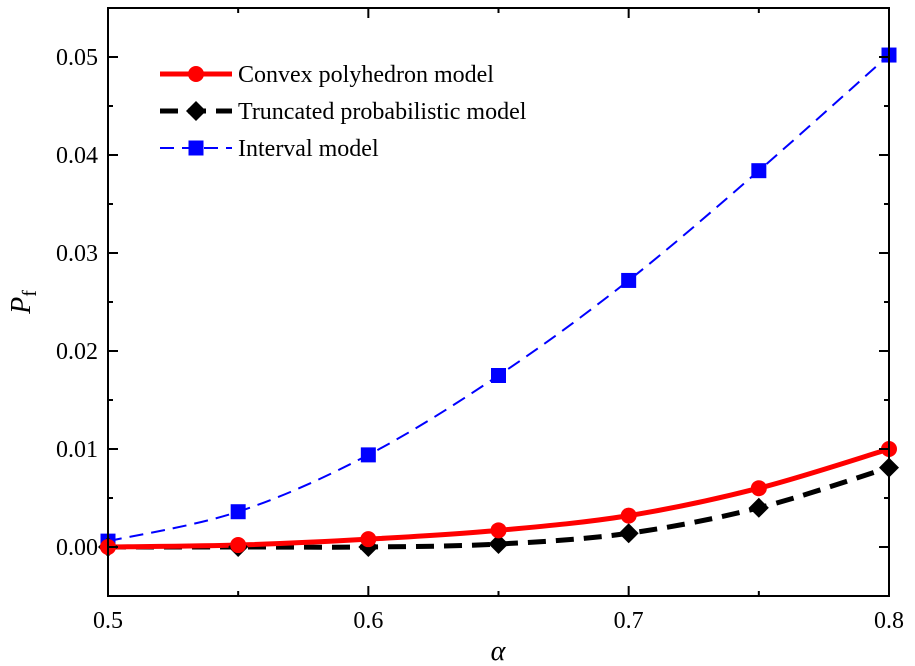  What do you see at coordinates (77, 450) in the screenshot?
I see `y-tick-label: 0.01` at bounding box center [77, 450].